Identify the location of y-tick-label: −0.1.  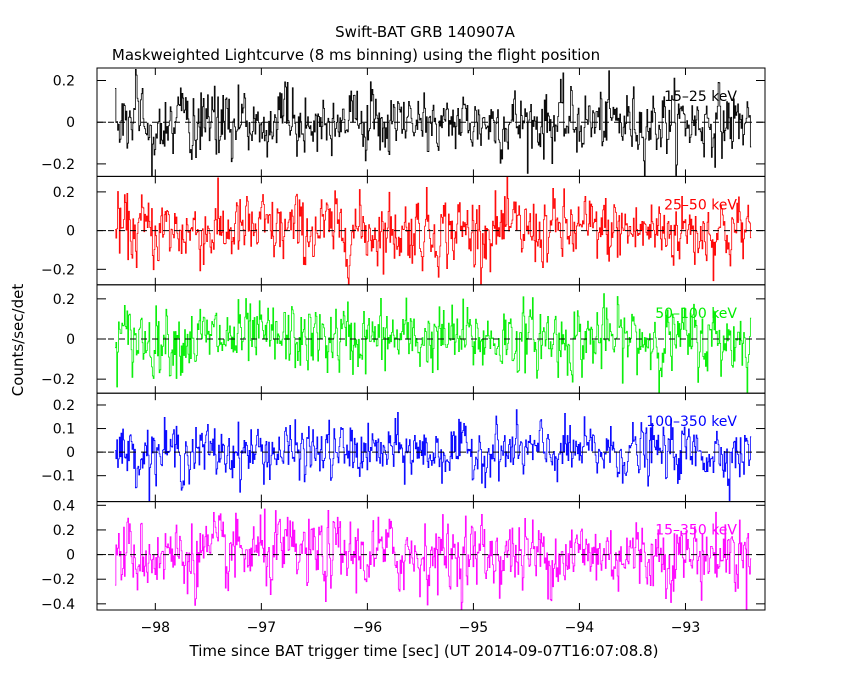
(58, 477).